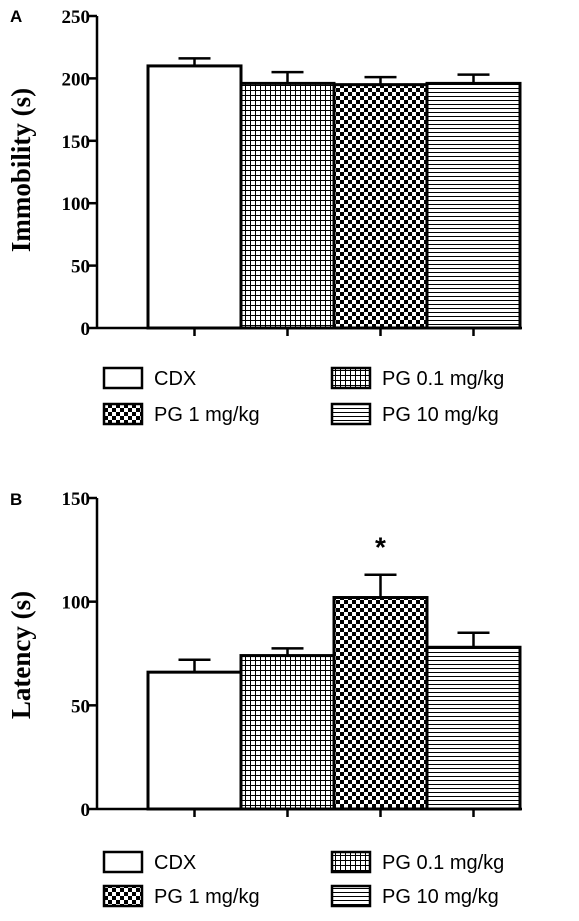 Image resolution: width=579 pixels, height=921 pixels. What do you see at coordinates (76, 79) in the screenshot?
I see `panel-a-y-tick-label: 200` at bounding box center [76, 79].